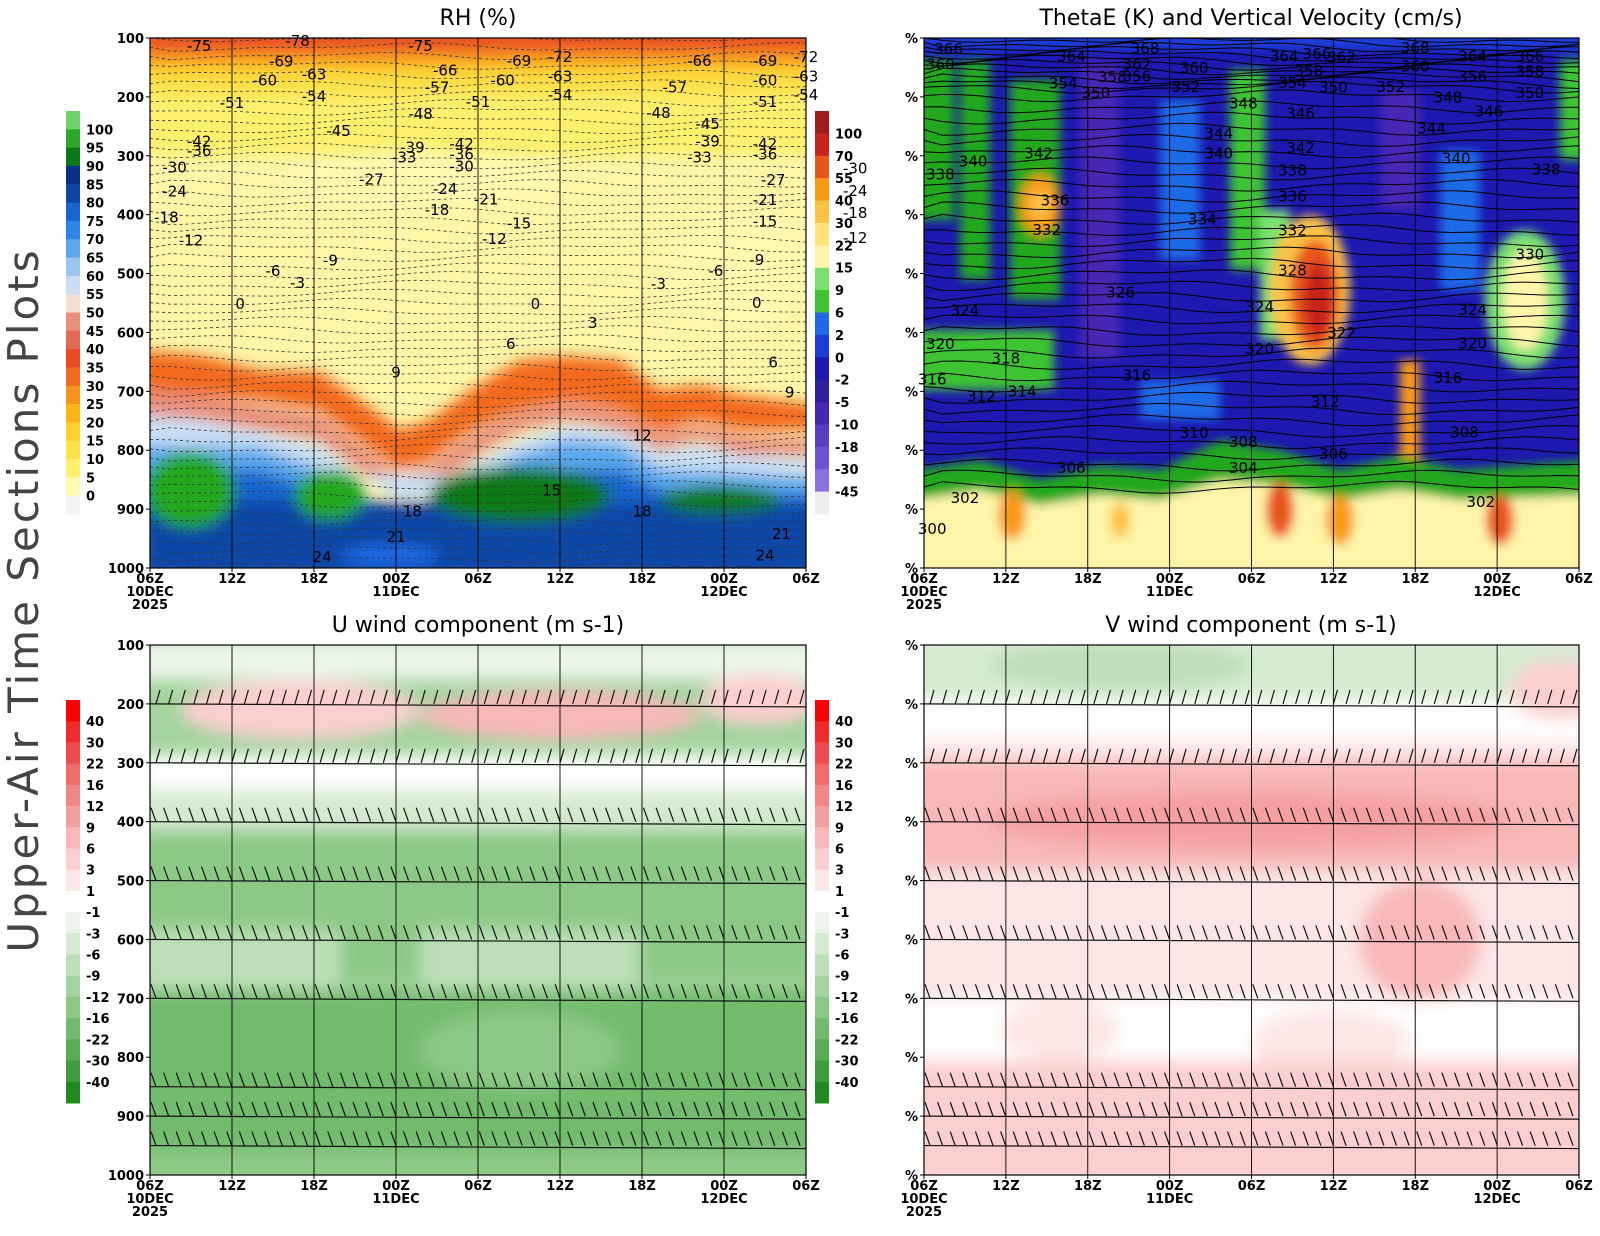  I want to click on thetae-colorbar-label: 6, so click(839, 314).